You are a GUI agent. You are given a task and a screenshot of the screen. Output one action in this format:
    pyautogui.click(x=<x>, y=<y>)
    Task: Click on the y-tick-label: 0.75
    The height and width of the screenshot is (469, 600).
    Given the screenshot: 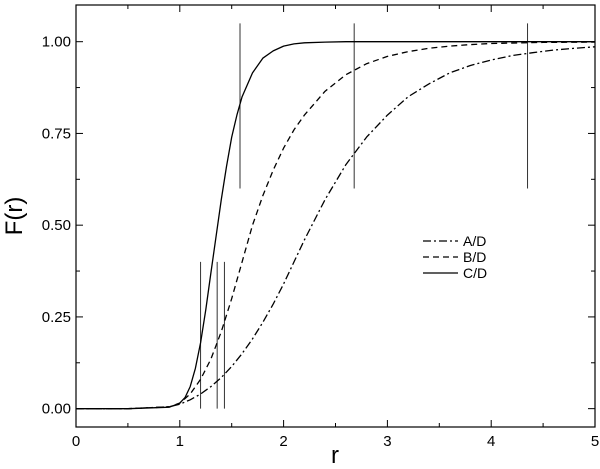 What is the action you would take?
    pyautogui.click(x=56, y=133)
    